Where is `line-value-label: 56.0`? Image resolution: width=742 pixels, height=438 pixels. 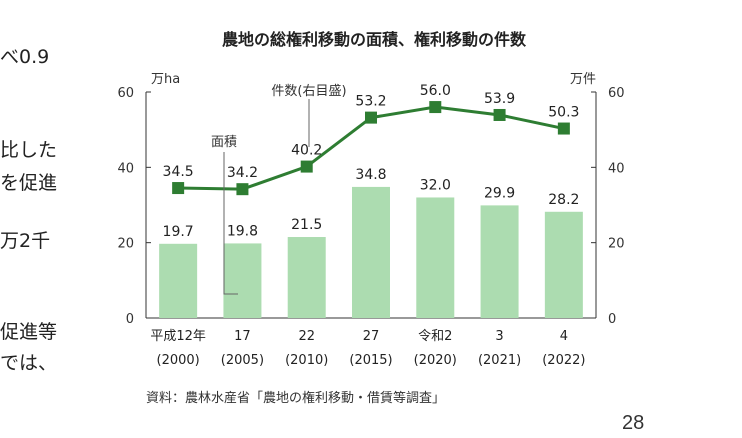 line-value-label: 56.0 is located at coordinates (435, 91).